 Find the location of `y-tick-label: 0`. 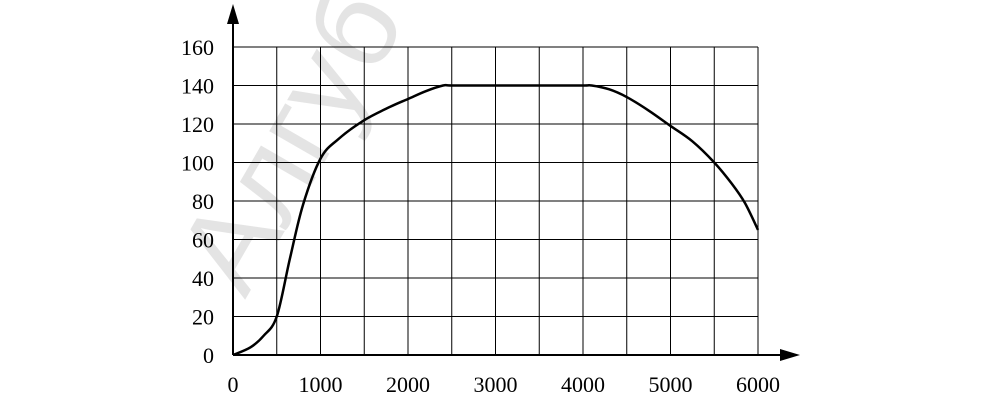

y-tick-label: 0 is located at coordinates (208, 355).